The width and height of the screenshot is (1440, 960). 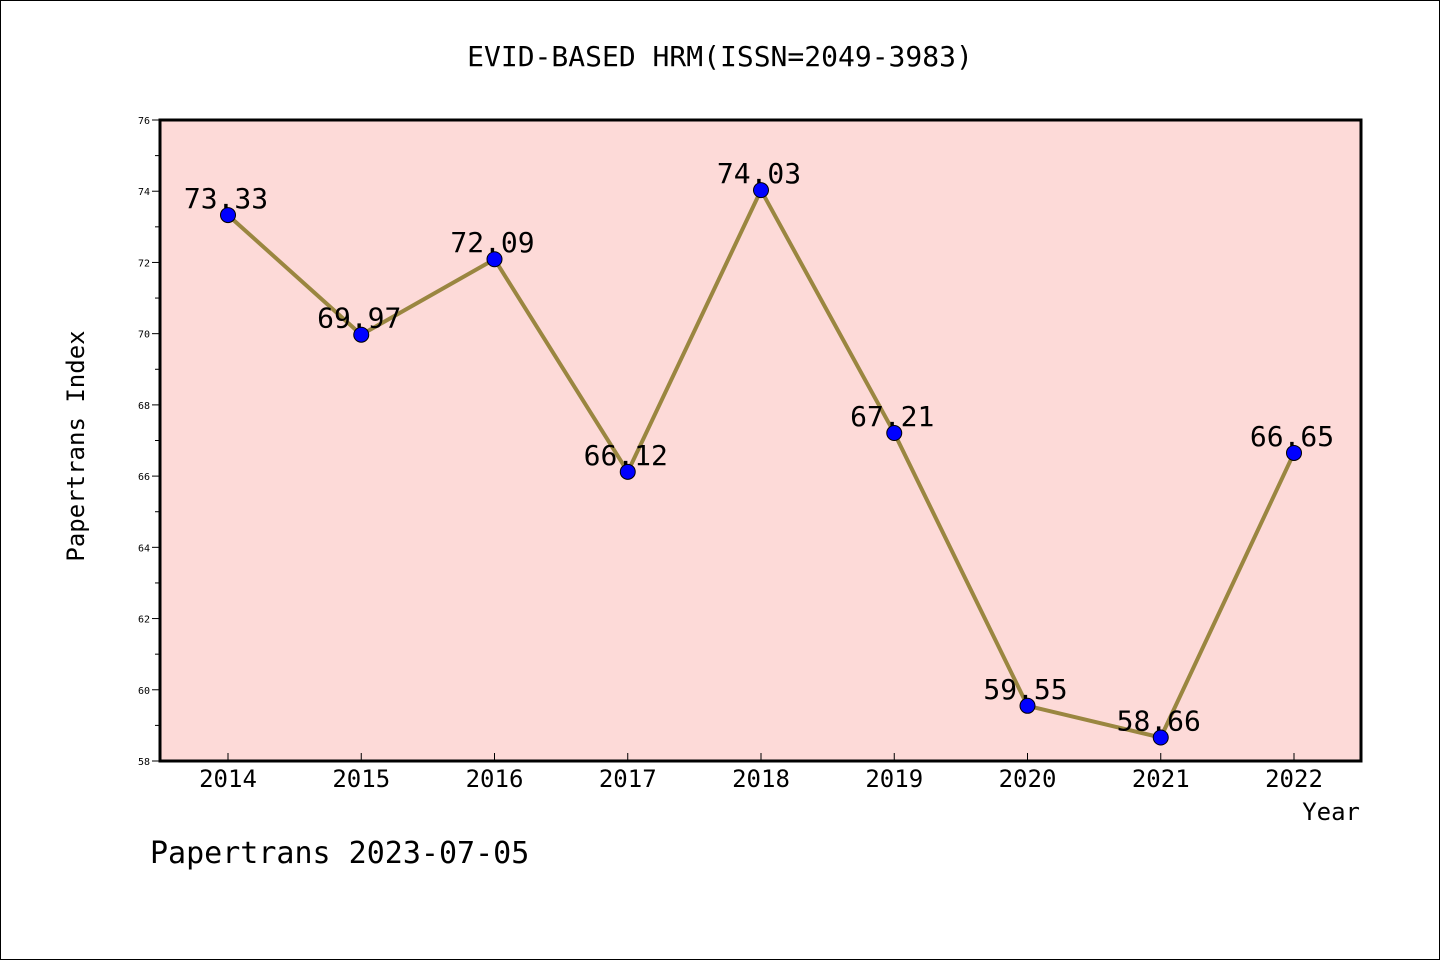 What do you see at coordinates (144, 762) in the screenshot?
I see `y-tick-label: 58` at bounding box center [144, 762].